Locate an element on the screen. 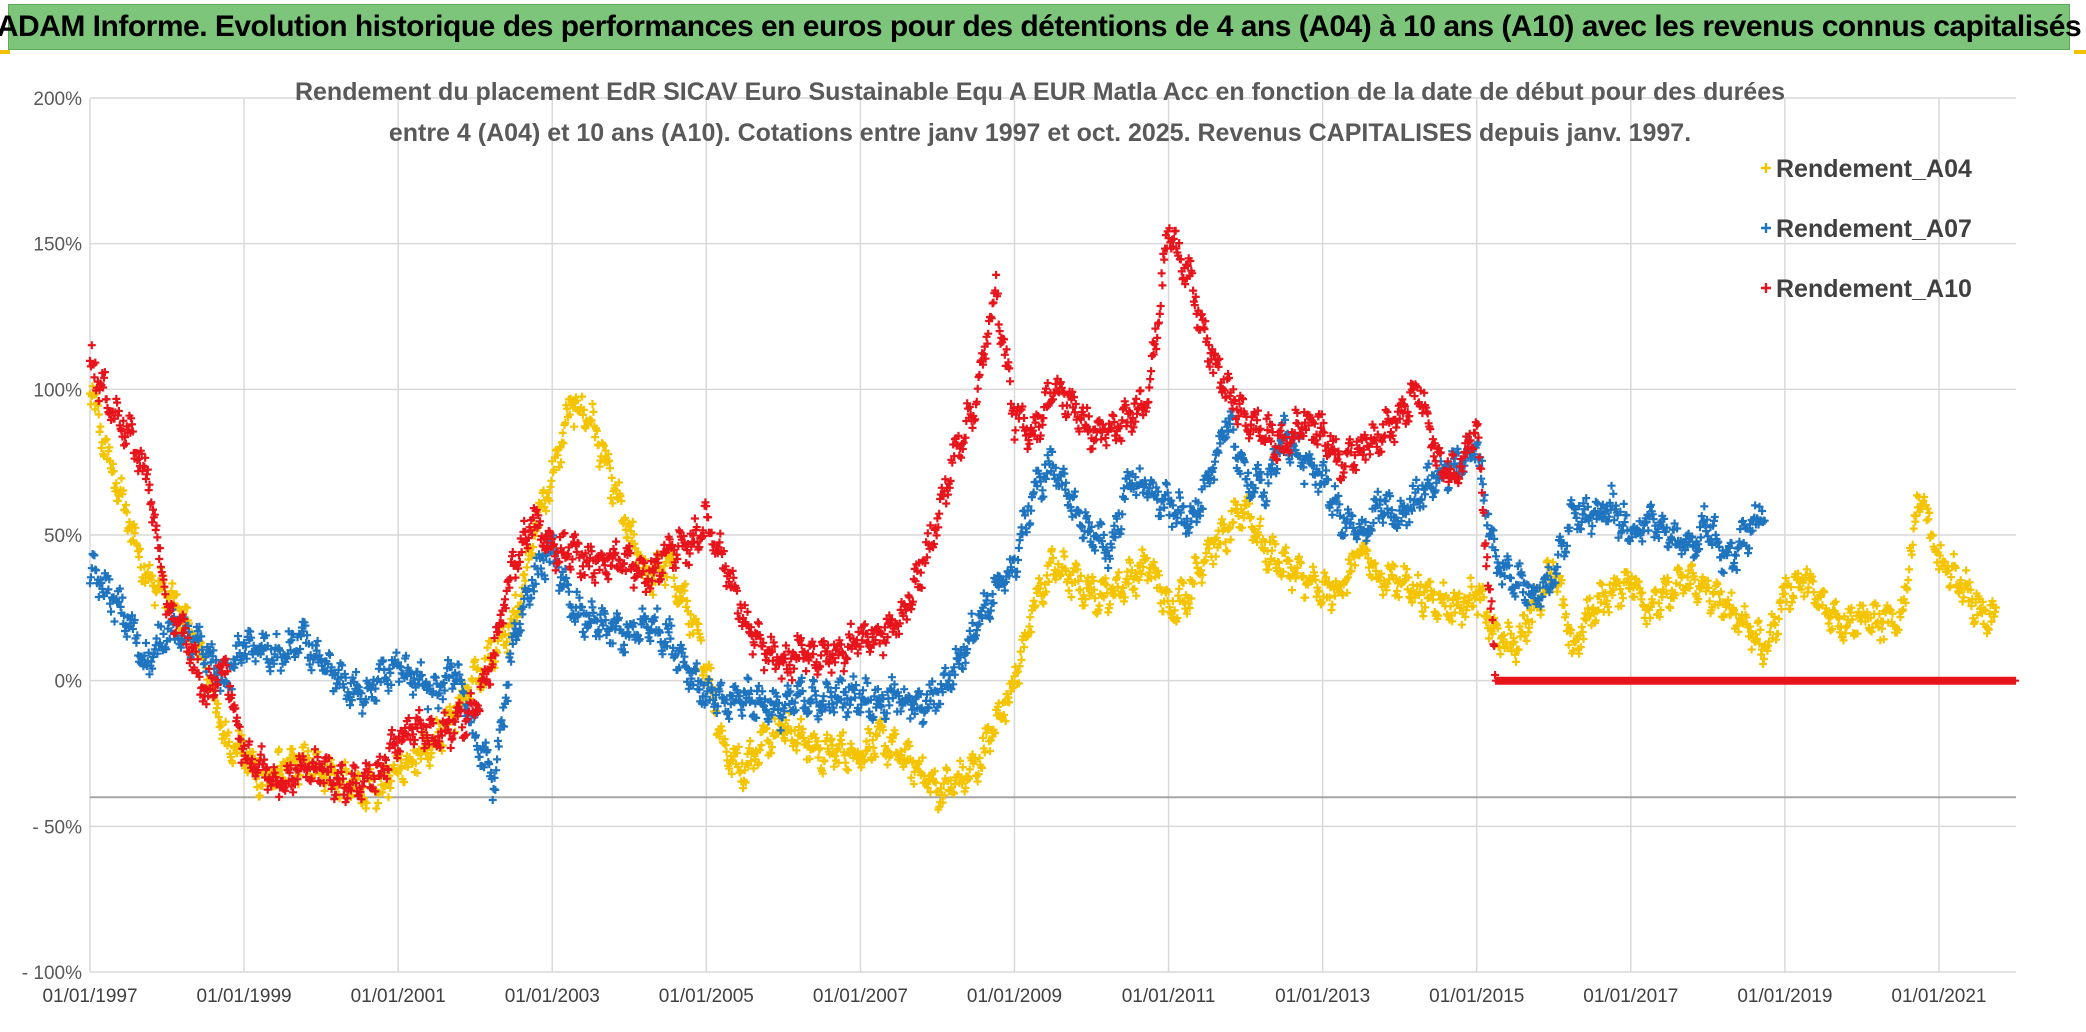 This screenshot has width=2086, height=1032. y-tick-label: - 50% is located at coordinates (57, 827).